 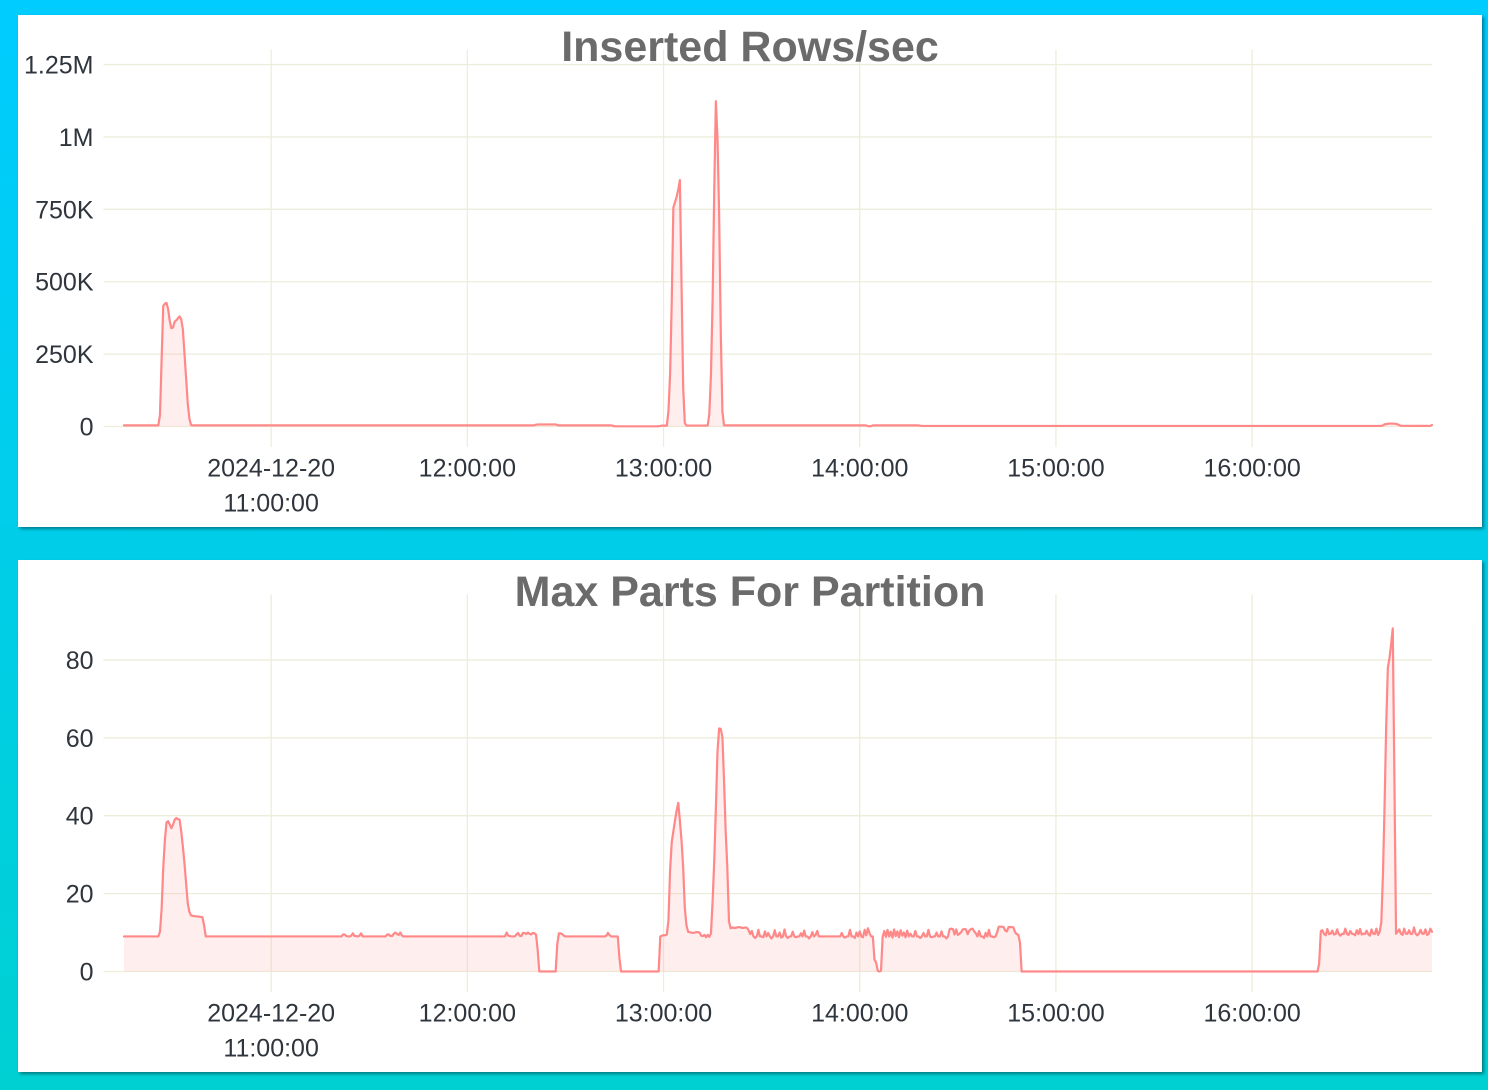 What do you see at coordinates (64, 355) in the screenshot?
I see `y-axis-tick-label: 250K` at bounding box center [64, 355].